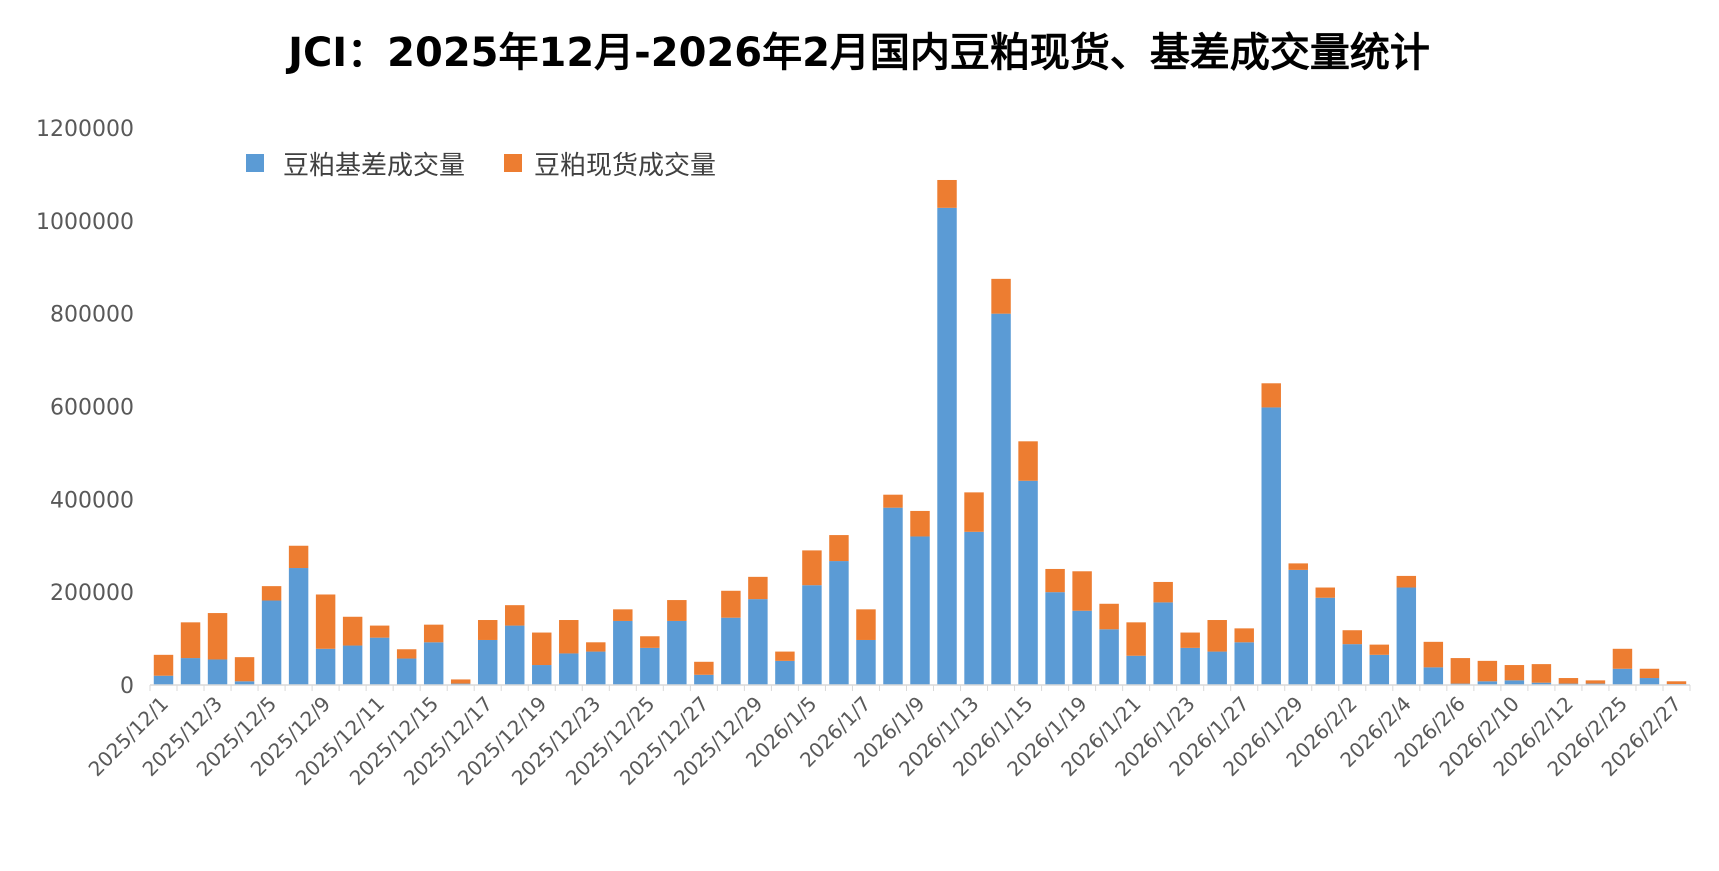 The width and height of the screenshot is (1719, 871). What do you see at coordinates (92, 408) in the screenshot?
I see `y-tick-label: 600000` at bounding box center [92, 408].